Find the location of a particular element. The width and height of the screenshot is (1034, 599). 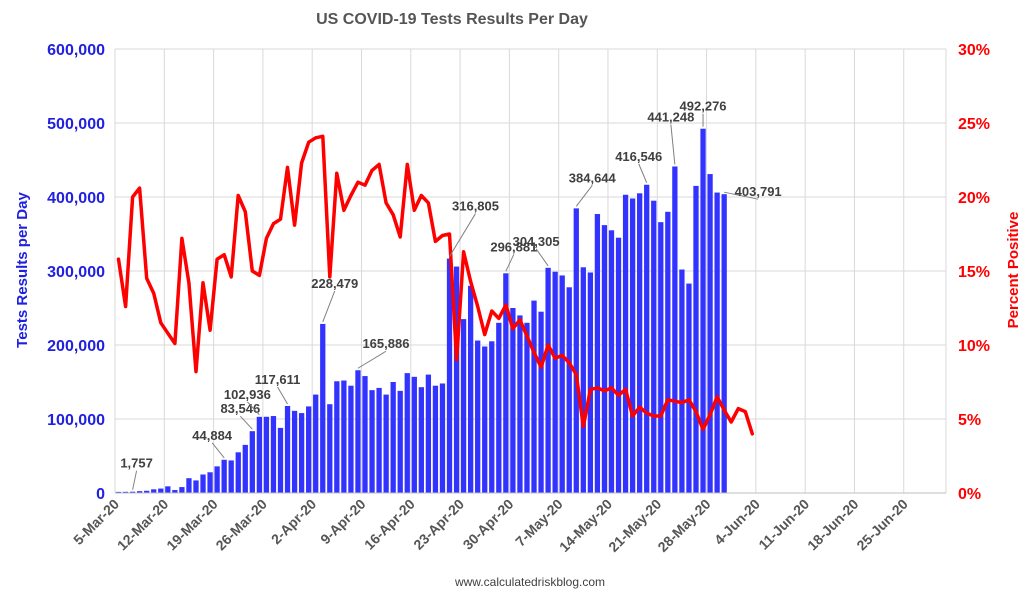

annotation-label: 228,479 is located at coordinates (334, 283).